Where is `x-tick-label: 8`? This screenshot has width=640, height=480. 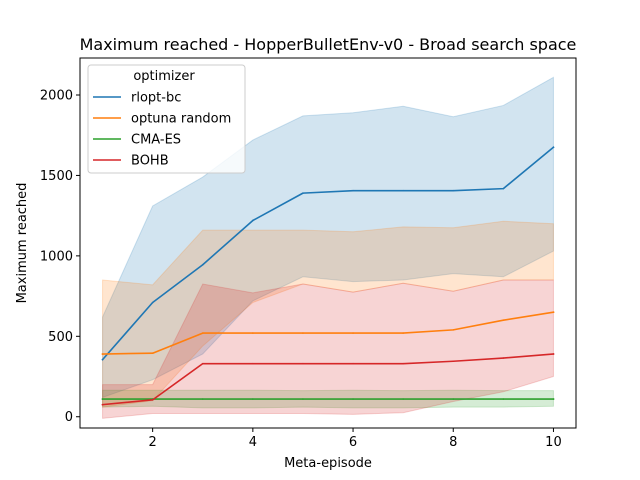 x-tick-label: 8 is located at coordinates (453, 442).